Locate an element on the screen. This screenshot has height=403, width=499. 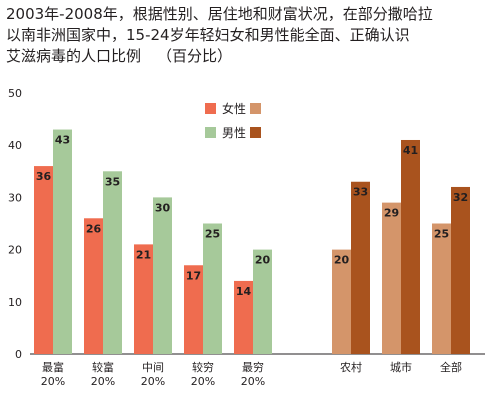
title-unit: （百分比） is located at coordinates (195, 56).